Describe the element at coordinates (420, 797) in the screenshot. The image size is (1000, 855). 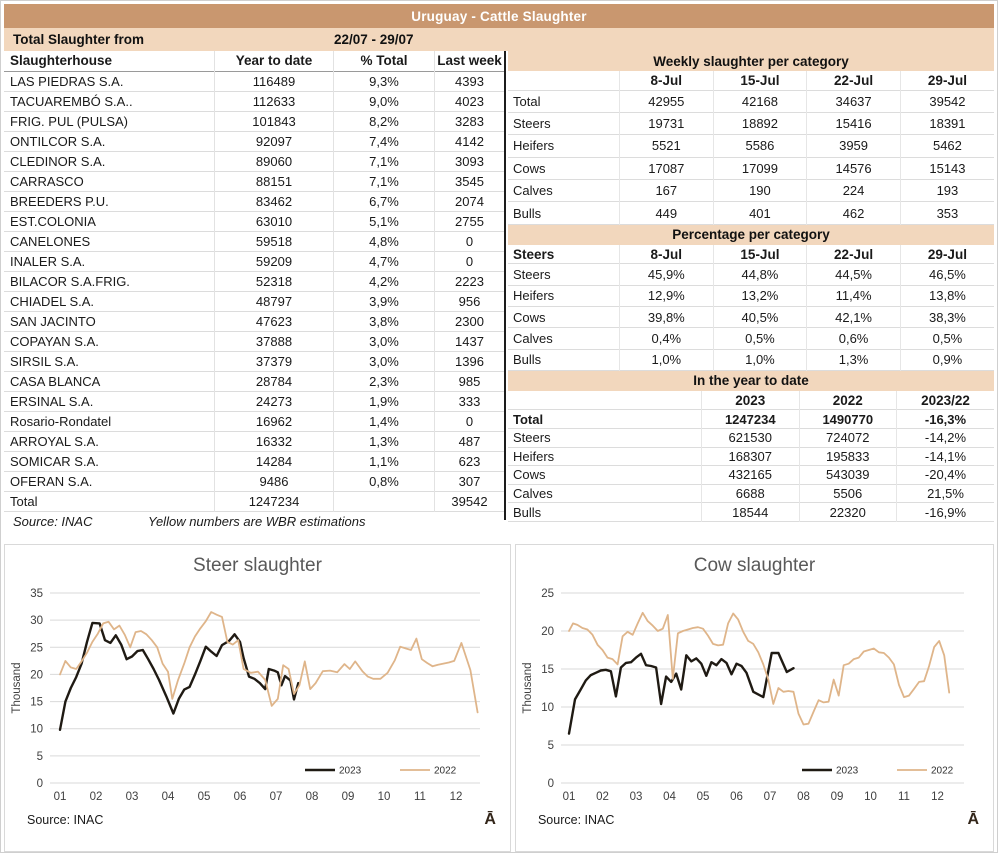
I see `x-tick-label: 11` at that location.